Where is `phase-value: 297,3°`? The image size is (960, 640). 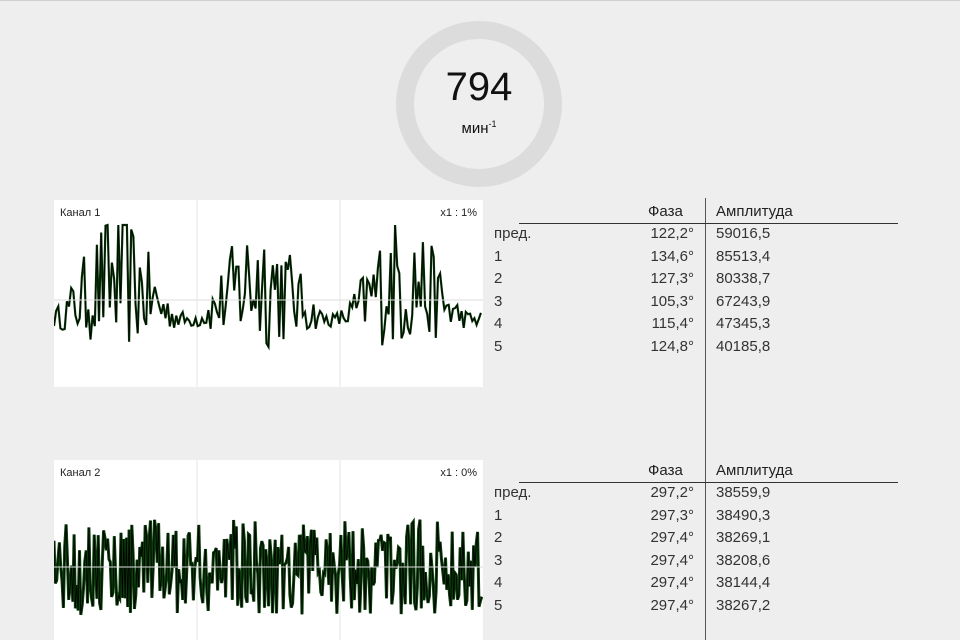
phase-value: 297,3° is located at coordinates (672, 515).